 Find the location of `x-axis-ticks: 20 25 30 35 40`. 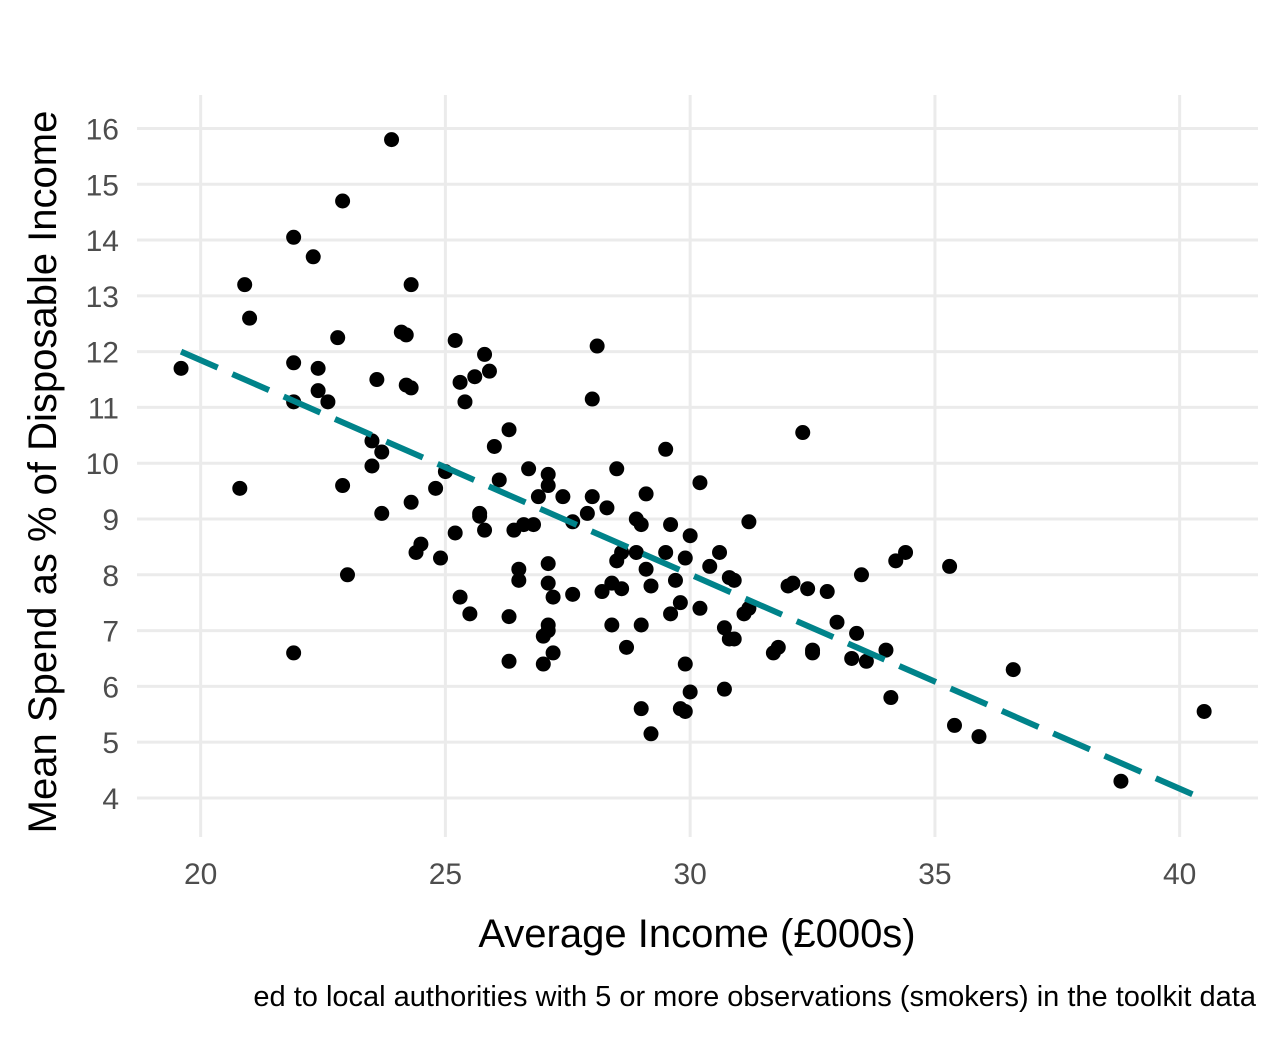

x-axis-ticks: 20 25 30 35 40 is located at coordinates (690, 874).